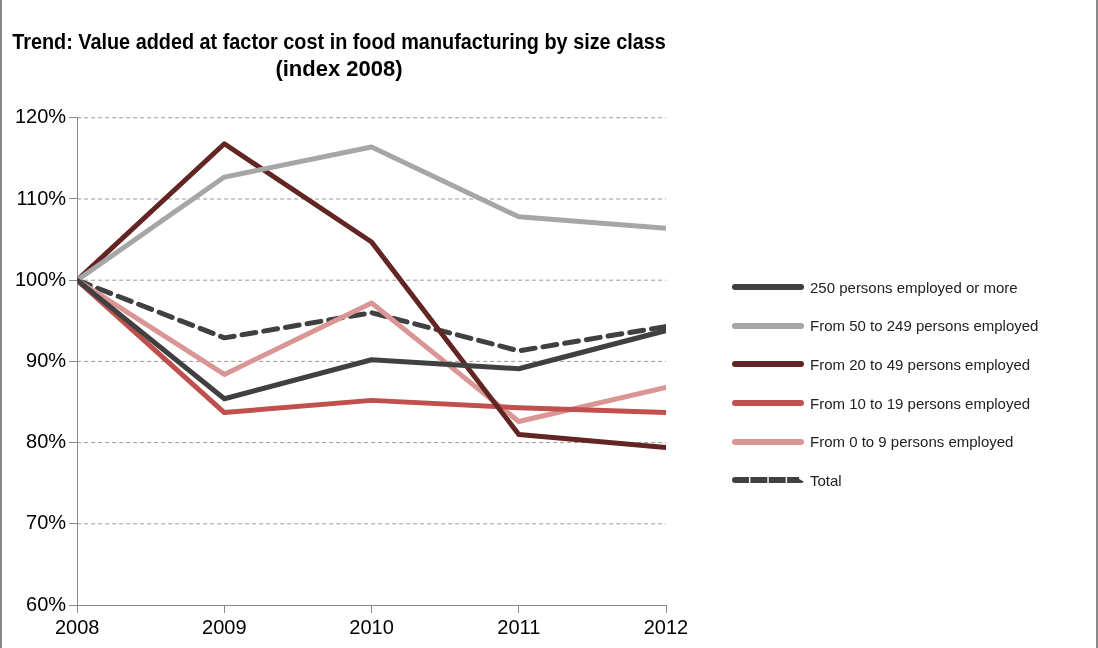  What do you see at coordinates (46, 359) in the screenshot?
I see `y-tick-label: 90%` at bounding box center [46, 359].